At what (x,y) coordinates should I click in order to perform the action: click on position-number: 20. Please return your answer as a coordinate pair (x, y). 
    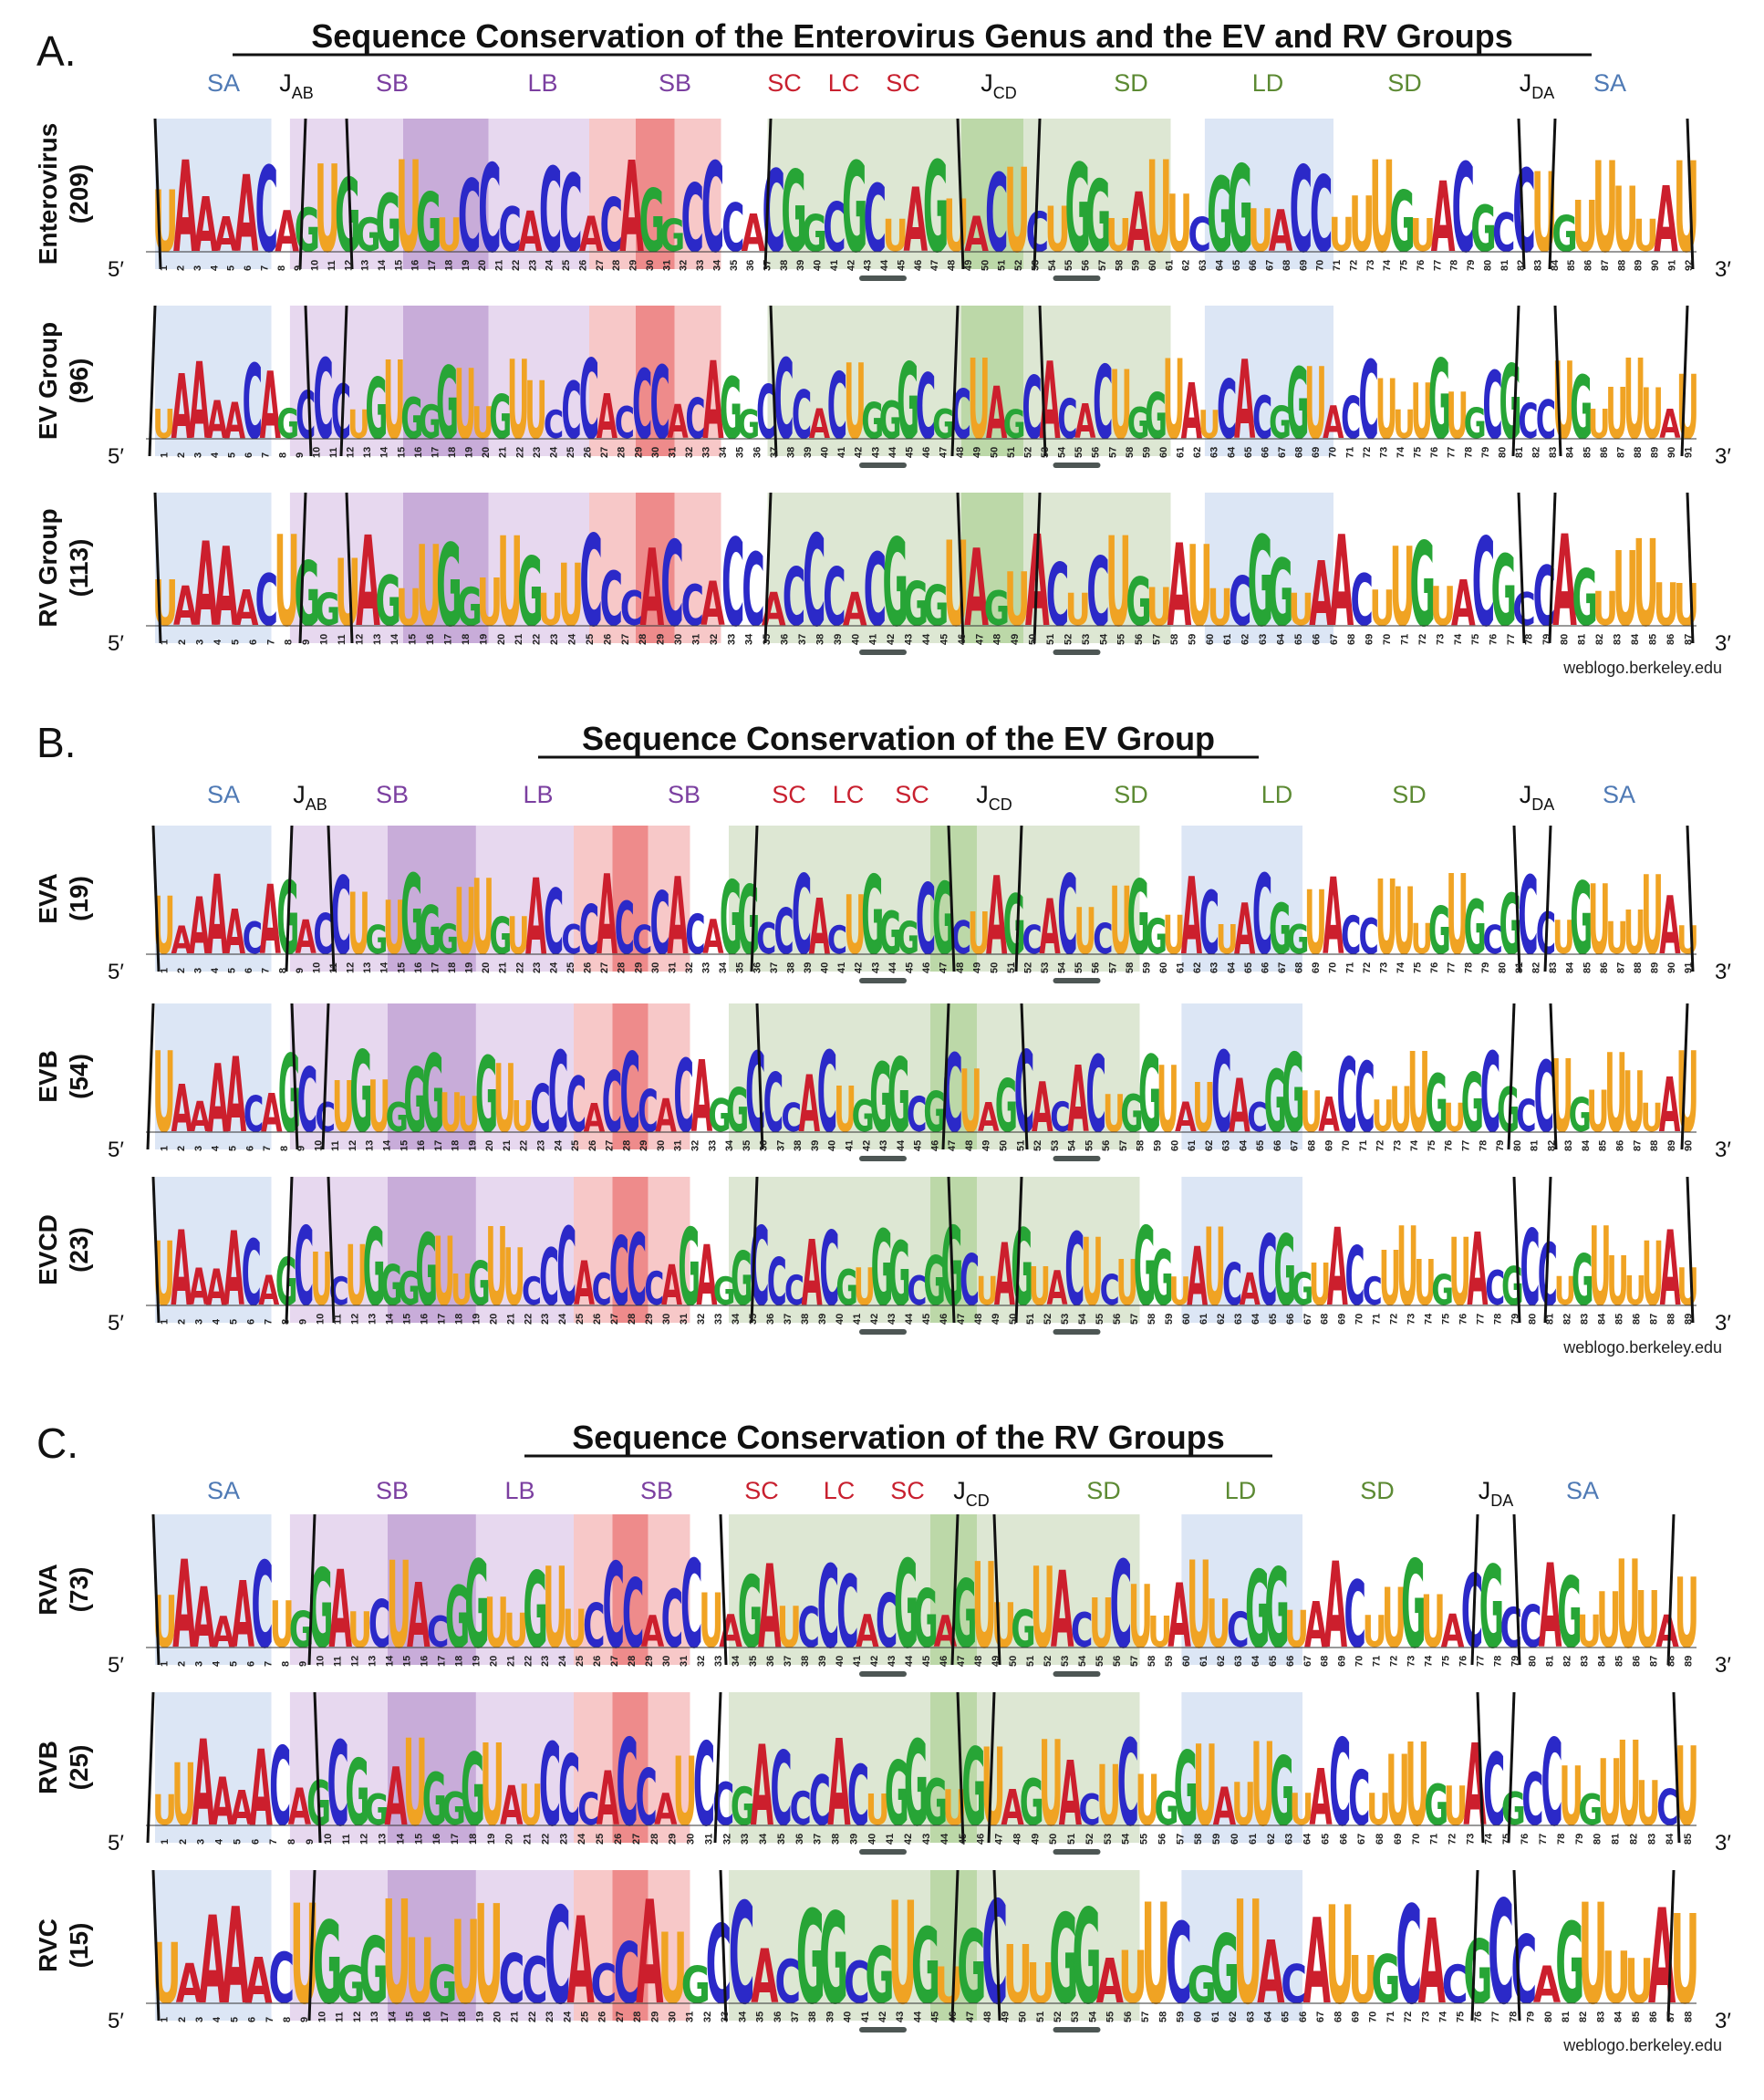
    Looking at the image, I should click on (487, 967).